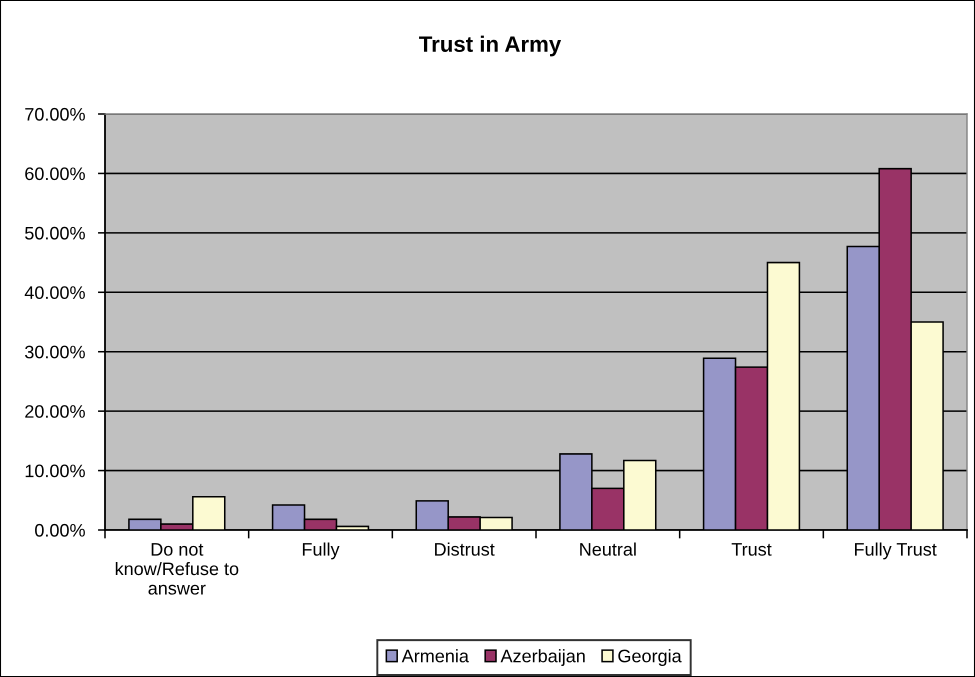  What do you see at coordinates (490, 46) in the screenshot?
I see `chart-title: Trust in Army` at bounding box center [490, 46].